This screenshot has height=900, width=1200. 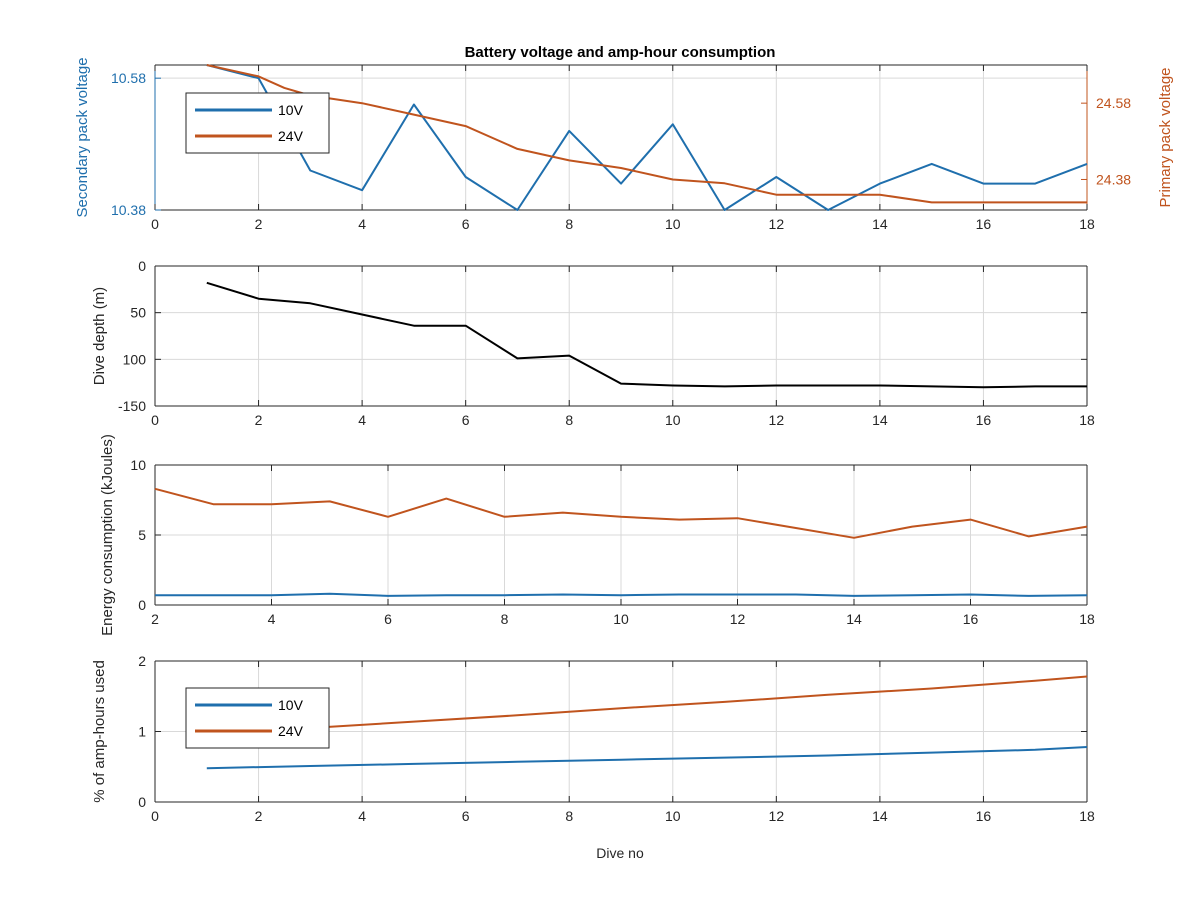 What do you see at coordinates (82, 137) in the screenshot?
I see `y-axis-label-left: Secondary pack voltage` at bounding box center [82, 137].